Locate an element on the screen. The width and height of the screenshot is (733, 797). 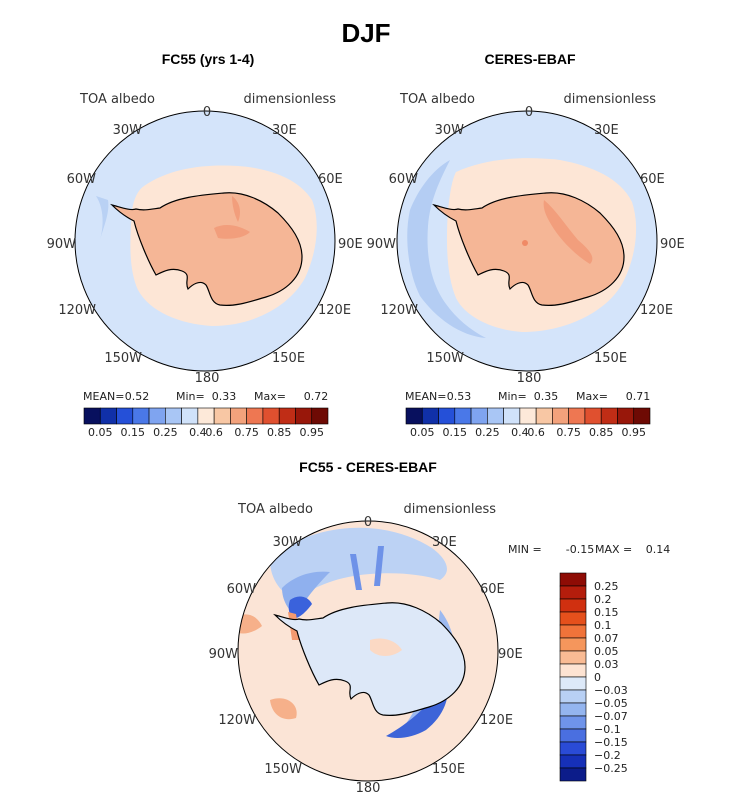
min-value: 0.35 is located at coordinates (546, 396).